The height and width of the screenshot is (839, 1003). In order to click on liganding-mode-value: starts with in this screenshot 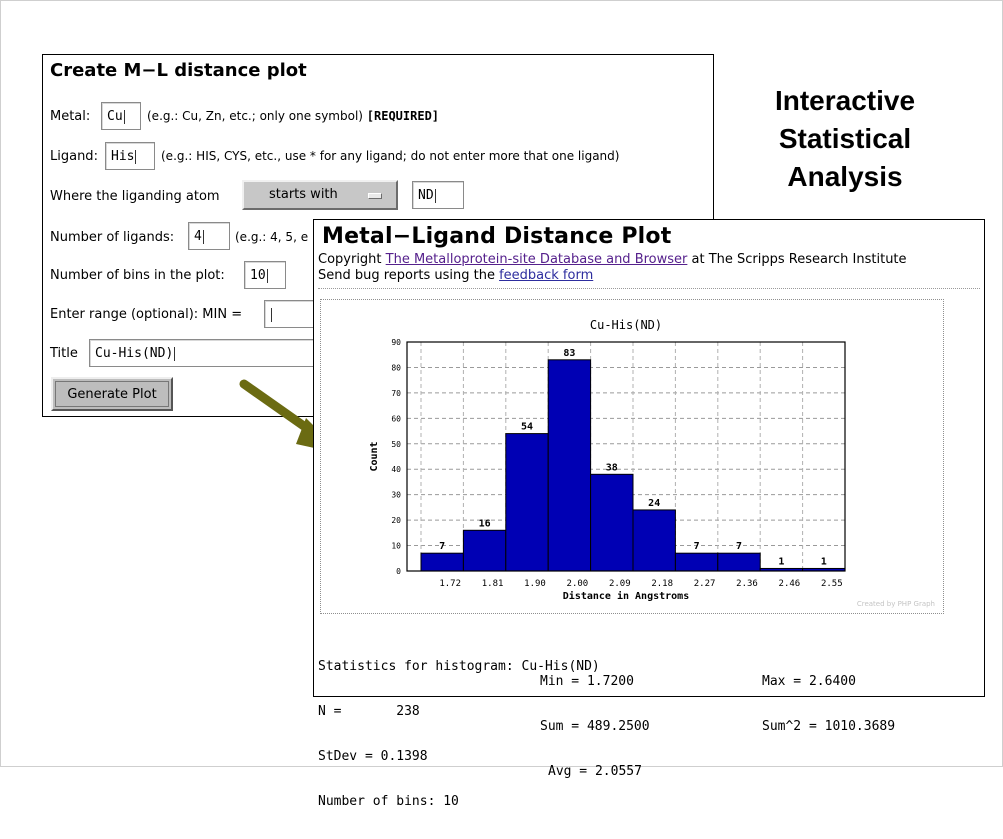, I will do `click(303, 194)`.